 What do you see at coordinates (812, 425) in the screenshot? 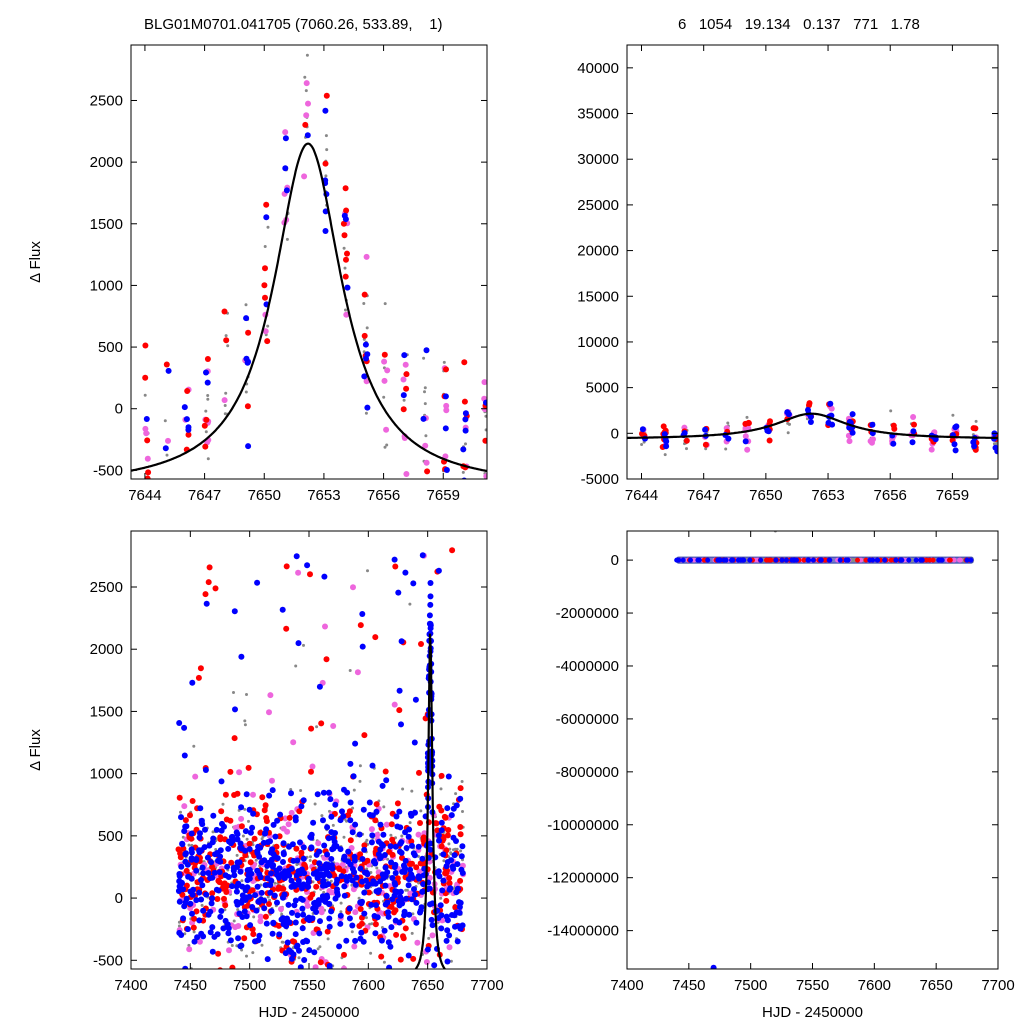
I see `model-curve` at bounding box center [812, 425].